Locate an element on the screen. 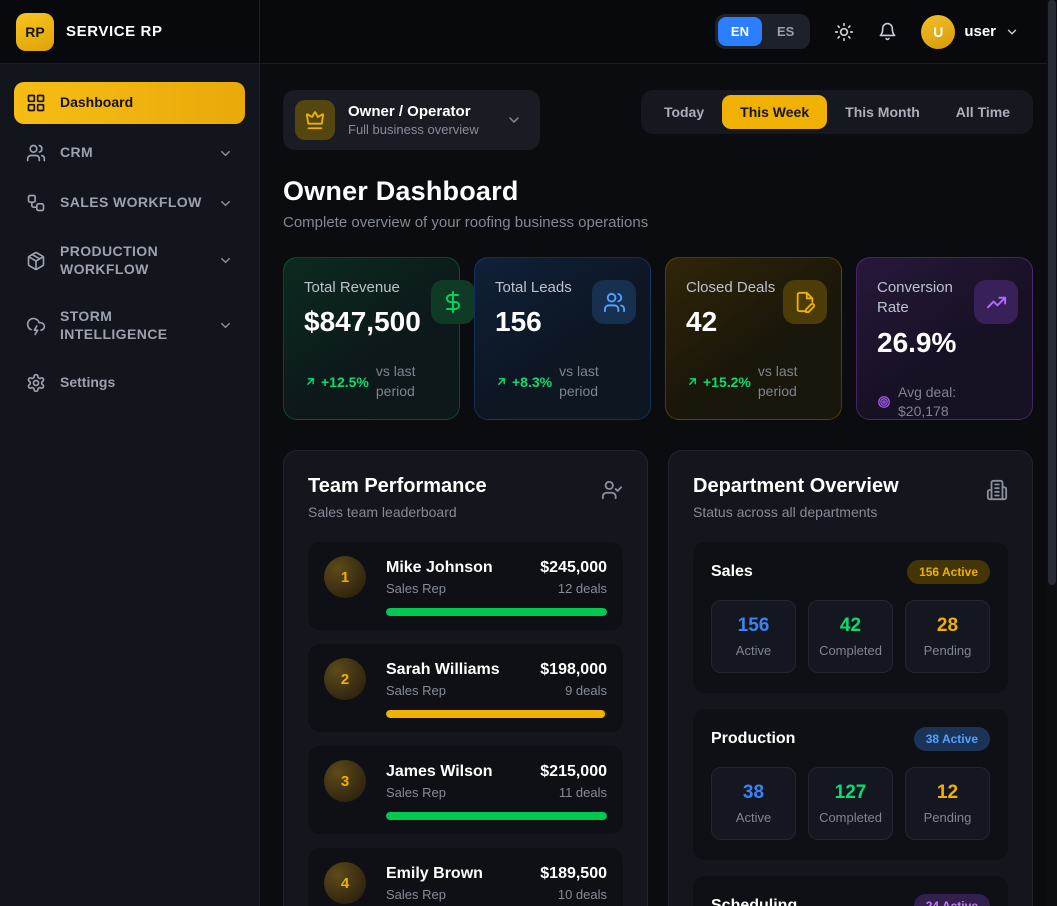 The height and width of the screenshot is (906, 1057). topbar: RP SERVICE RP EN ES U user is located at coordinates (528, 32).